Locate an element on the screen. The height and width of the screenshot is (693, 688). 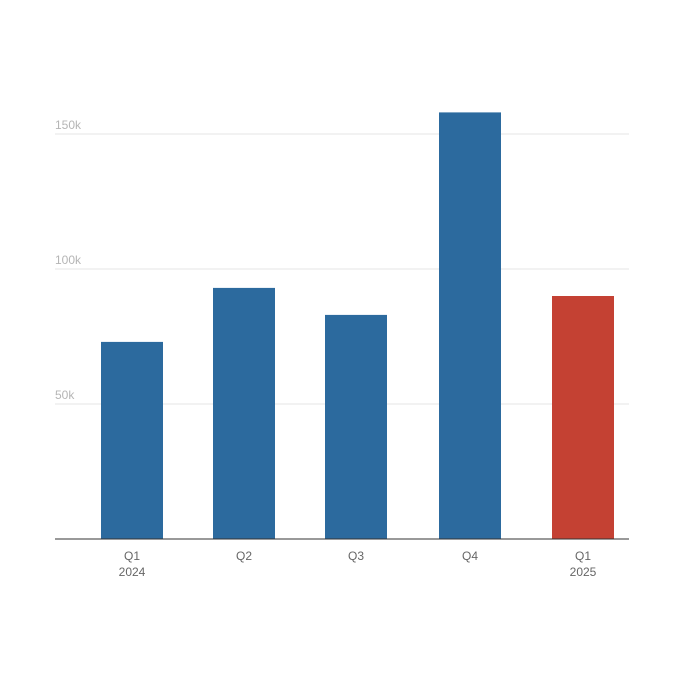
x-tick-year-label: 2024 is located at coordinates (132, 572).